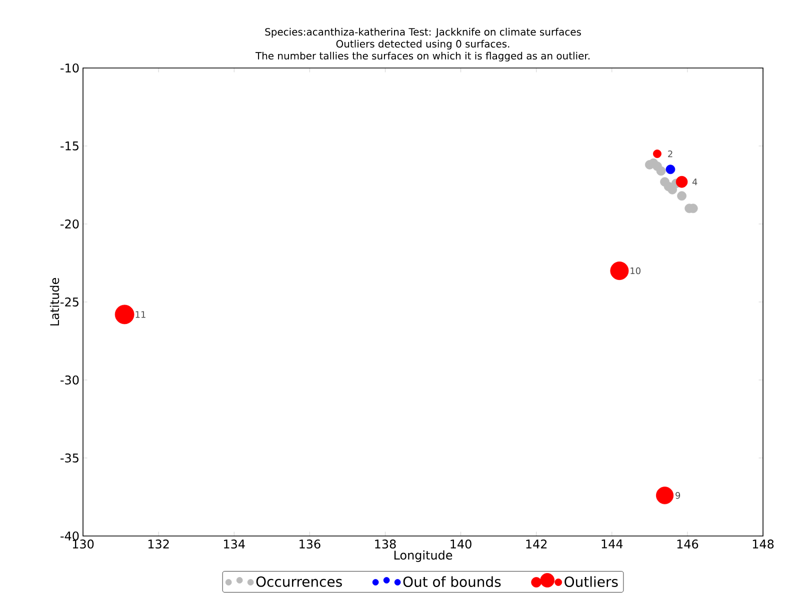 Image resolution: width=788 pixels, height=610 pixels. What do you see at coordinates (385, 544) in the screenshot?
I see `x-tick-label: 138` at bounding box center [385, 544].